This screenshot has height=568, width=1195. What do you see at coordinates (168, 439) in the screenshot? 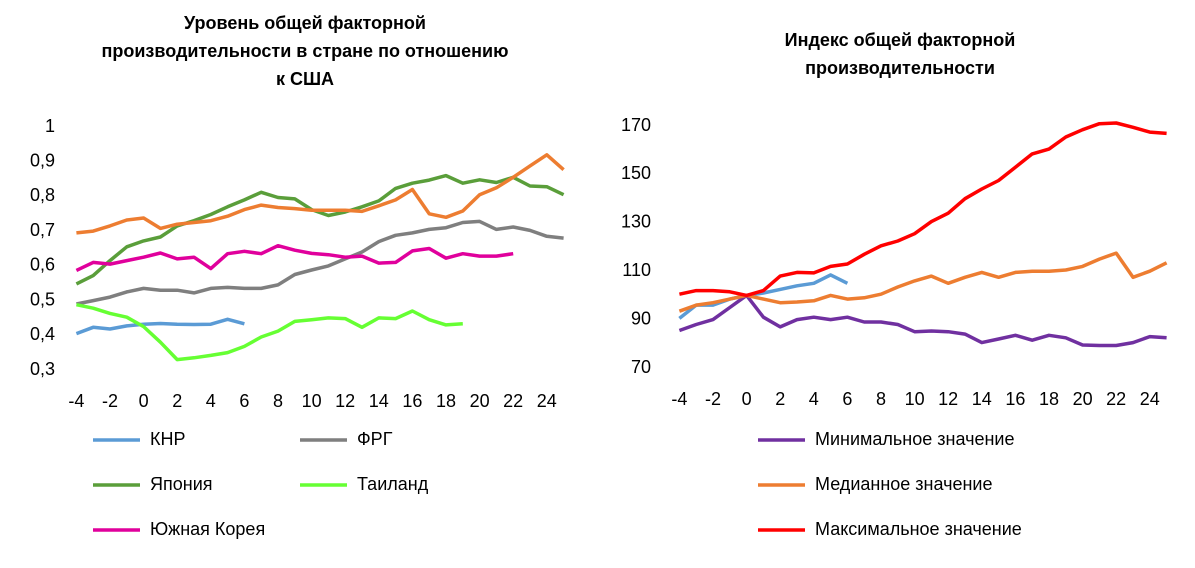
I see `legend-label: КНР` at bounding box center [168, 439].